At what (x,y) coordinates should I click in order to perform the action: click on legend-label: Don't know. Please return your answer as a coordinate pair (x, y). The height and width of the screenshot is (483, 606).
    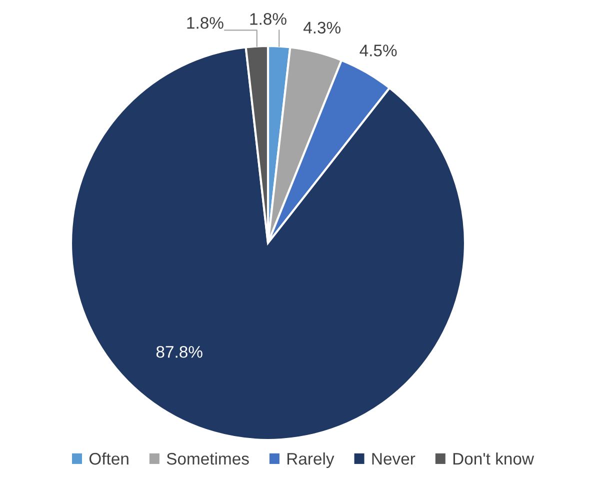
    Looking at the image, I should click on (493, 458).